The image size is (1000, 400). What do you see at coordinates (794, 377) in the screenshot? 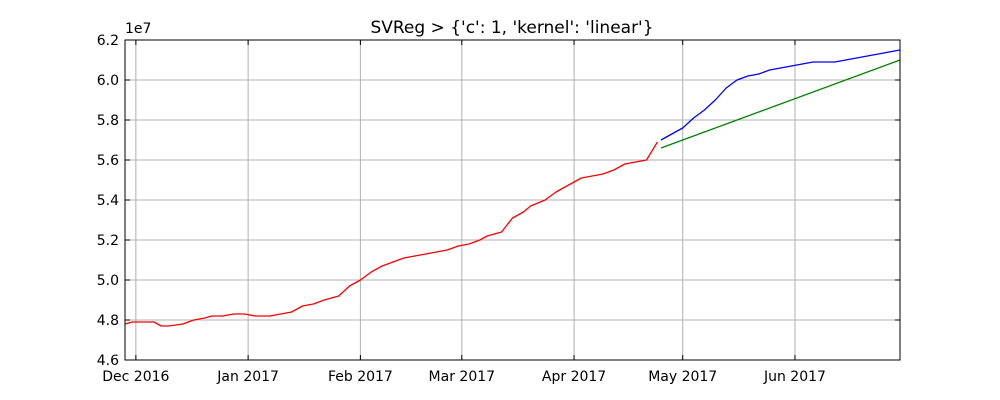
I see `x-tick-label: Jun 2017` at bounding box center [794, 377].